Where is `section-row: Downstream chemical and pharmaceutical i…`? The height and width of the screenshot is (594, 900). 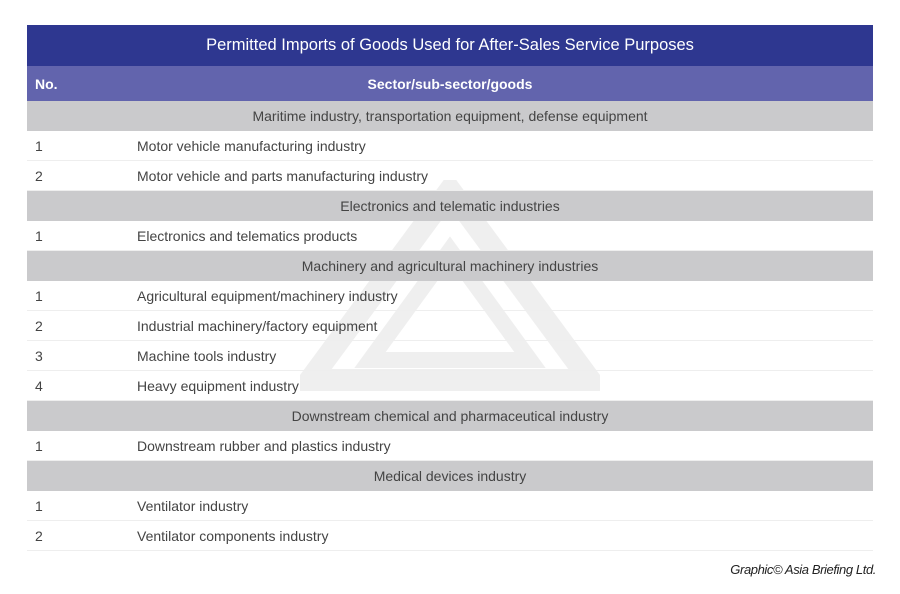
section-row: Downstream chemical and pharmaceutical i… is located at coordinates (450, 416).